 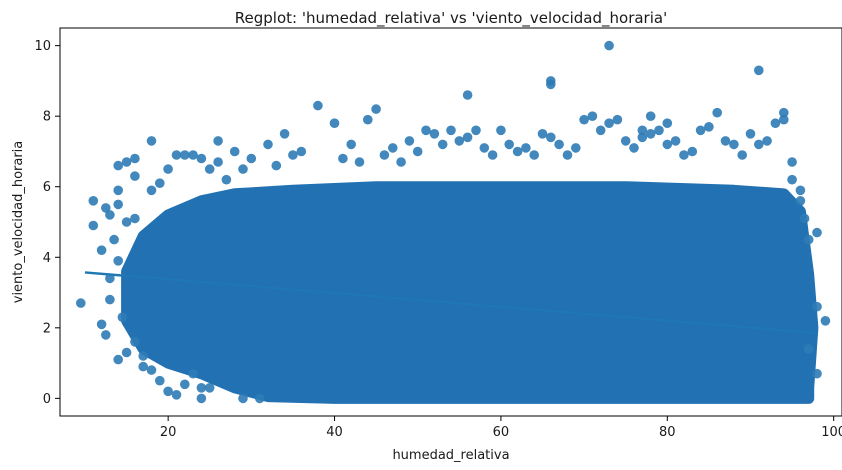 I want to click on y-tick-label: 10, so click(x=42, y=46).